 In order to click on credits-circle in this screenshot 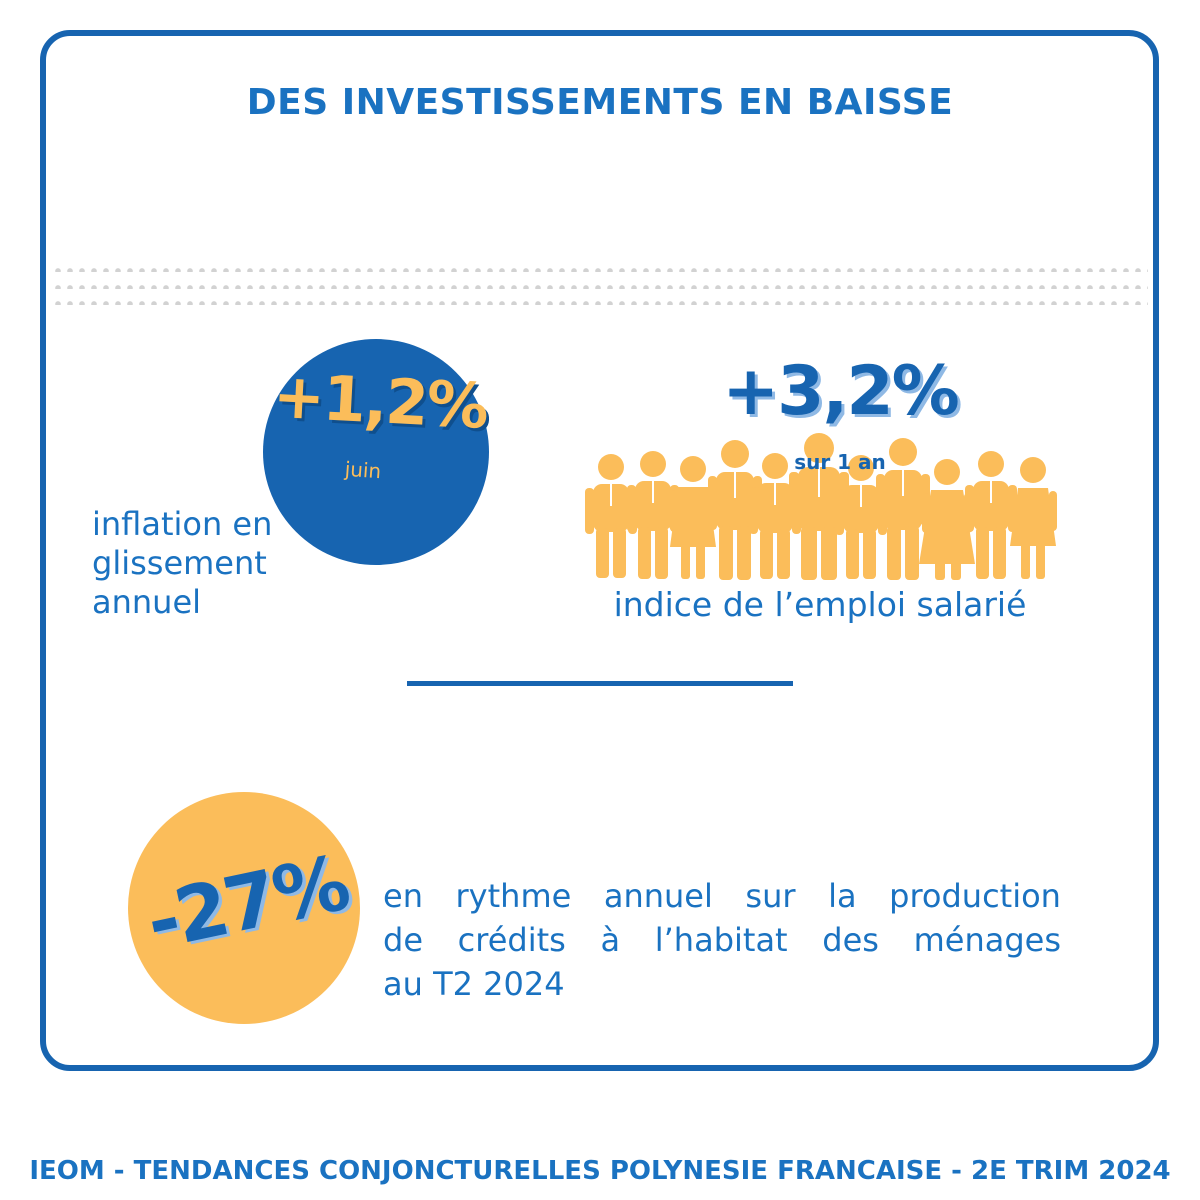, I will do `click(244, 908)`.